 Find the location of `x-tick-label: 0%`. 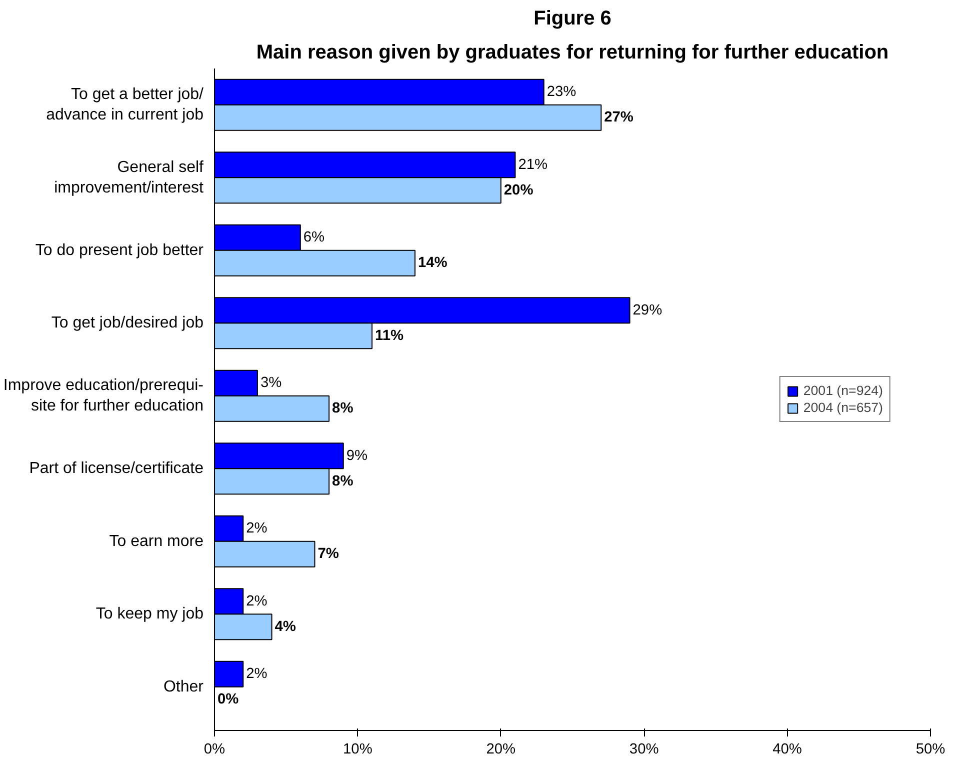

x-tick-label: 0% is located at coordinates (215, 750).